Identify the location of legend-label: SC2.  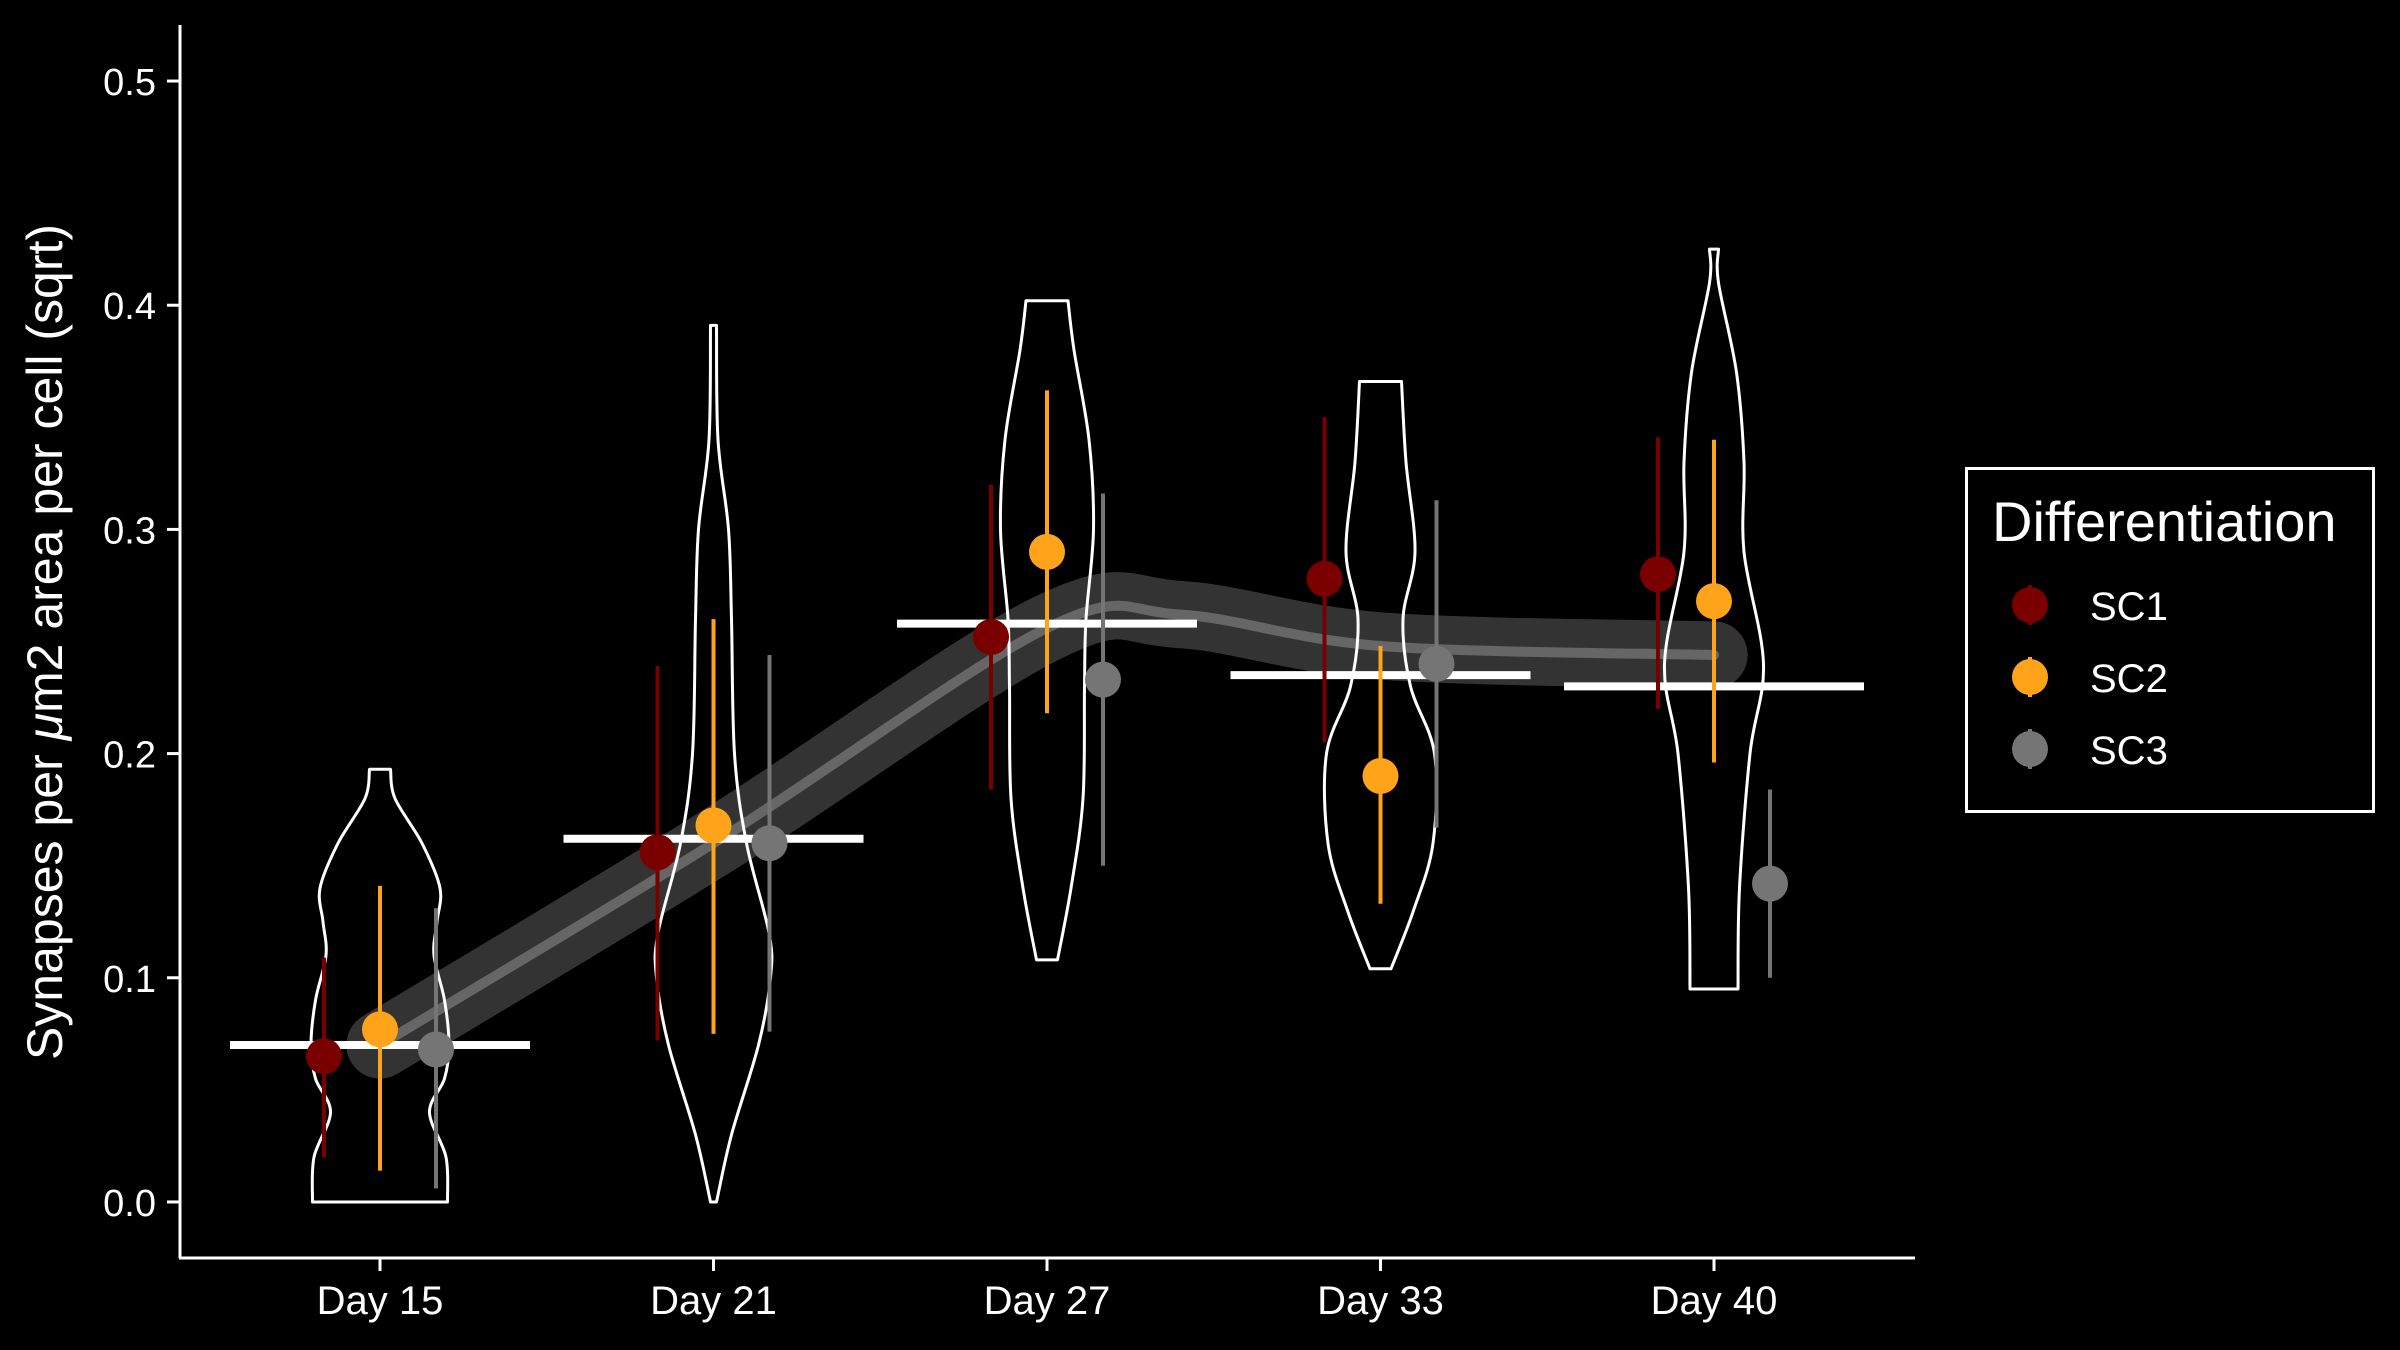
(2129, 679).